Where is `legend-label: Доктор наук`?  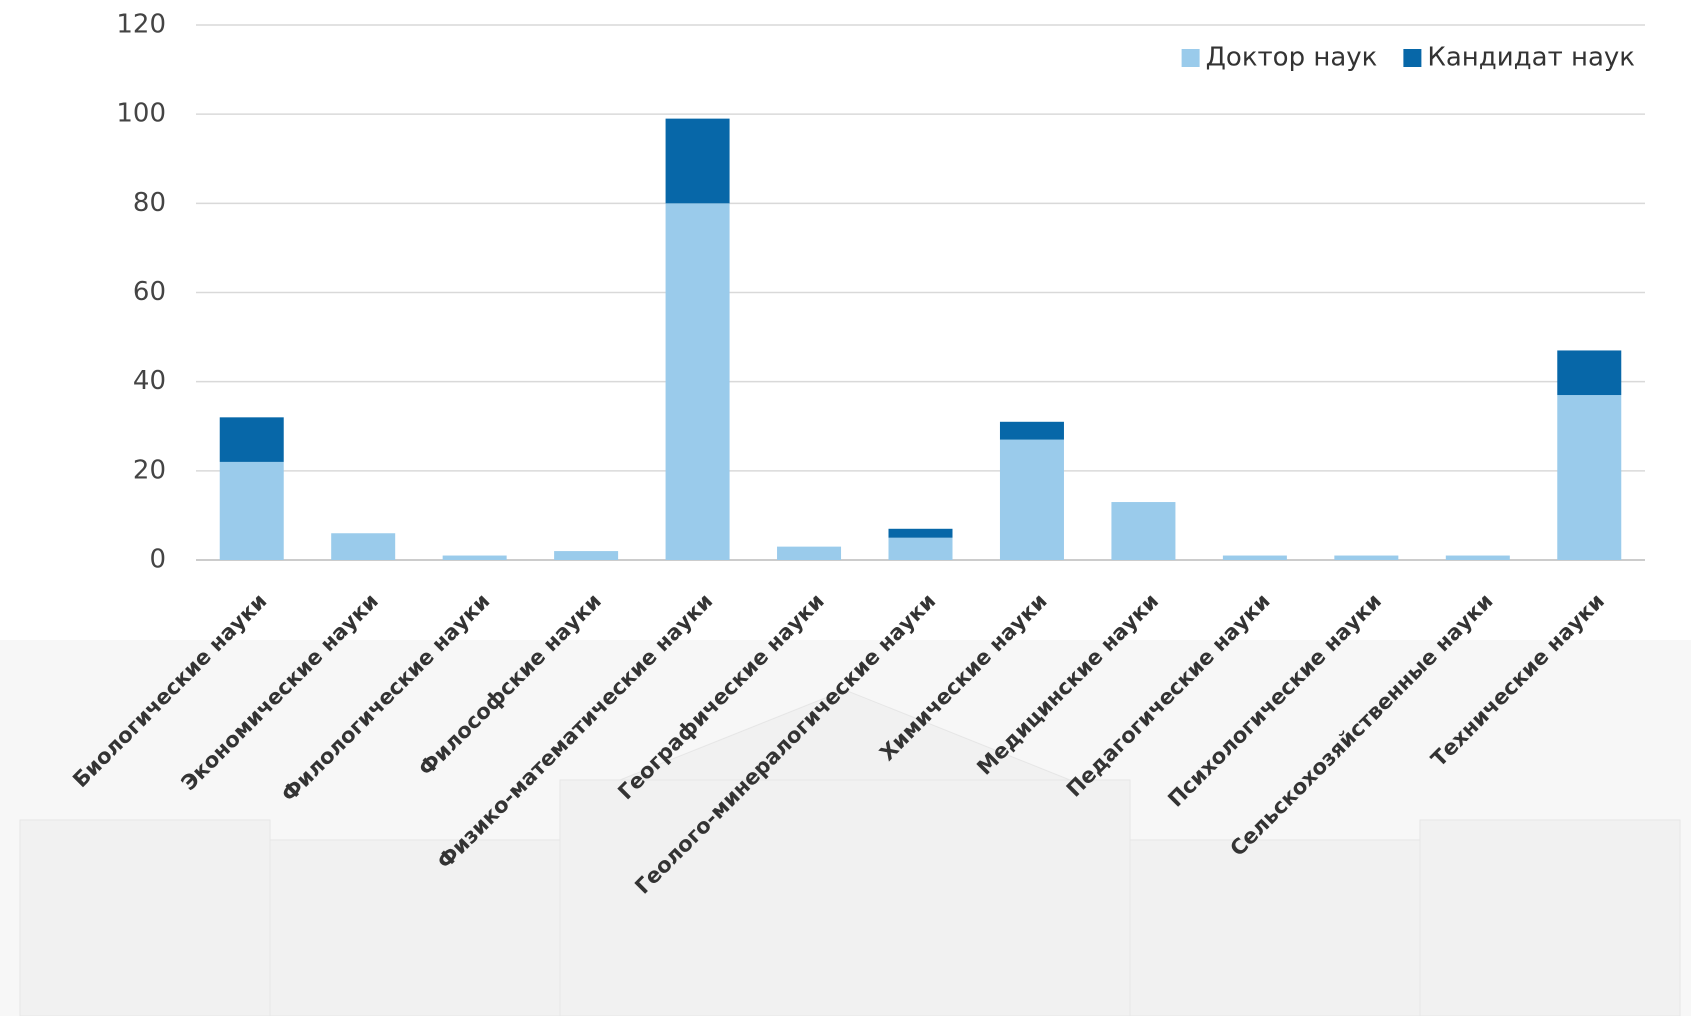
legend-label: Доктор наук is located at coordinates (1292, 58).